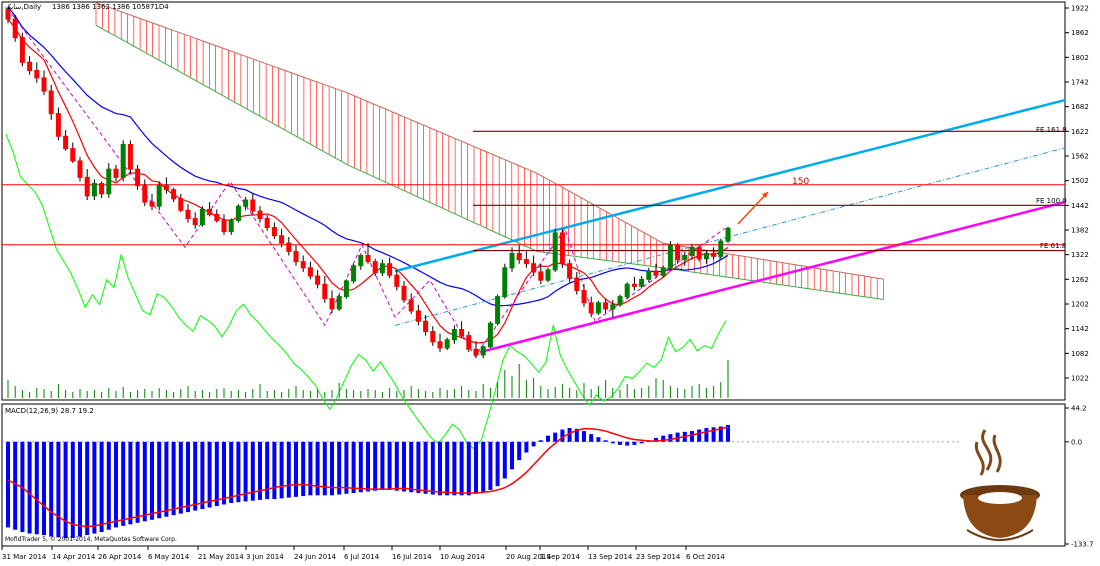 The width and height of the screenshot is (1100, 566). I want to click on price-tick-label: 1322, so click(1080, 255).